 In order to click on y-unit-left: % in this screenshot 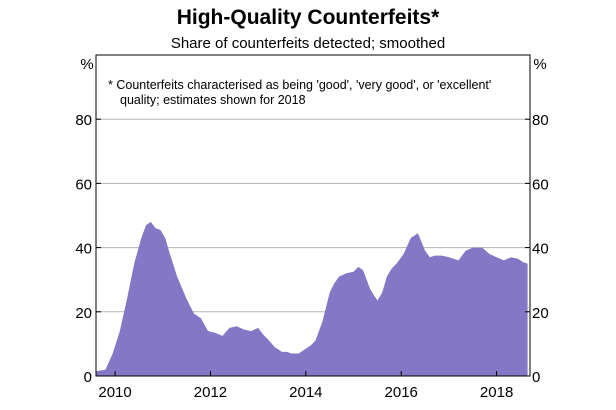, I will do `click(86, 64)`.